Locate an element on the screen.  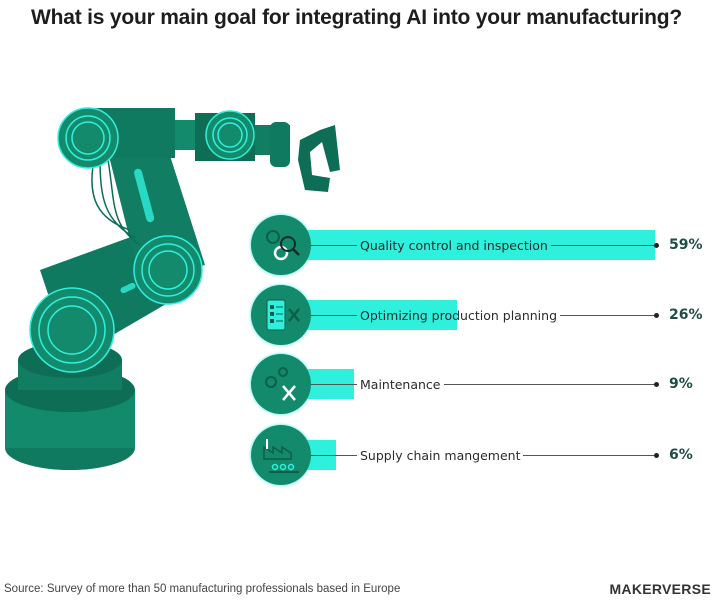
checklist-tools-icon is located at coordinates (283, 315).